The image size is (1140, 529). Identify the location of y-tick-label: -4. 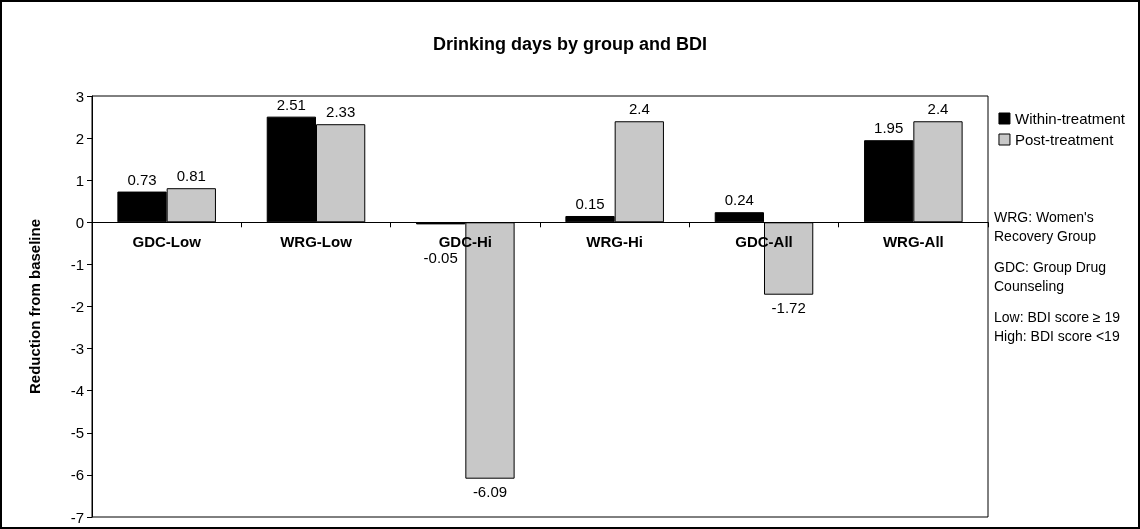
(77, 391).